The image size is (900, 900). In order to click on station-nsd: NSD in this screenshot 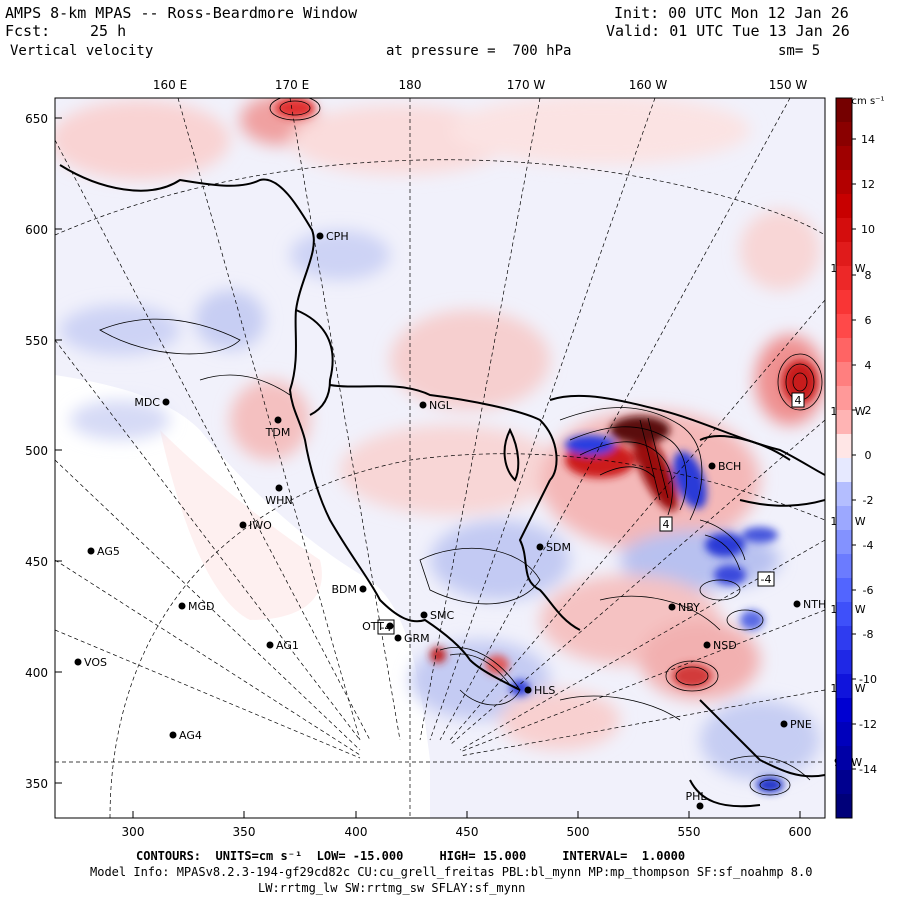, I will do `click(720, 645)`.